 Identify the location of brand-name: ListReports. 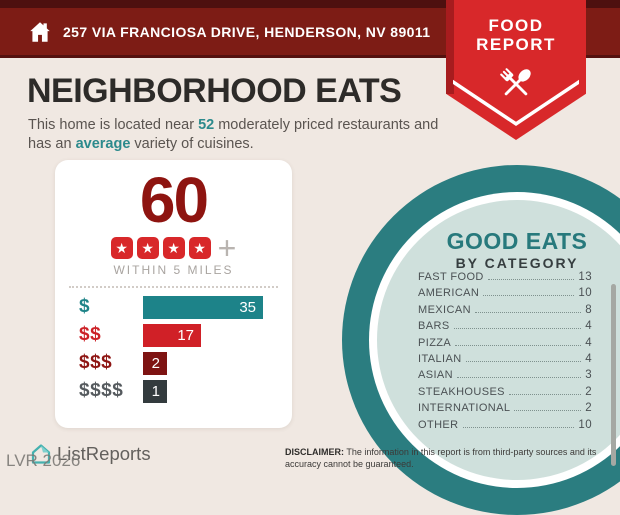
(104, 453).